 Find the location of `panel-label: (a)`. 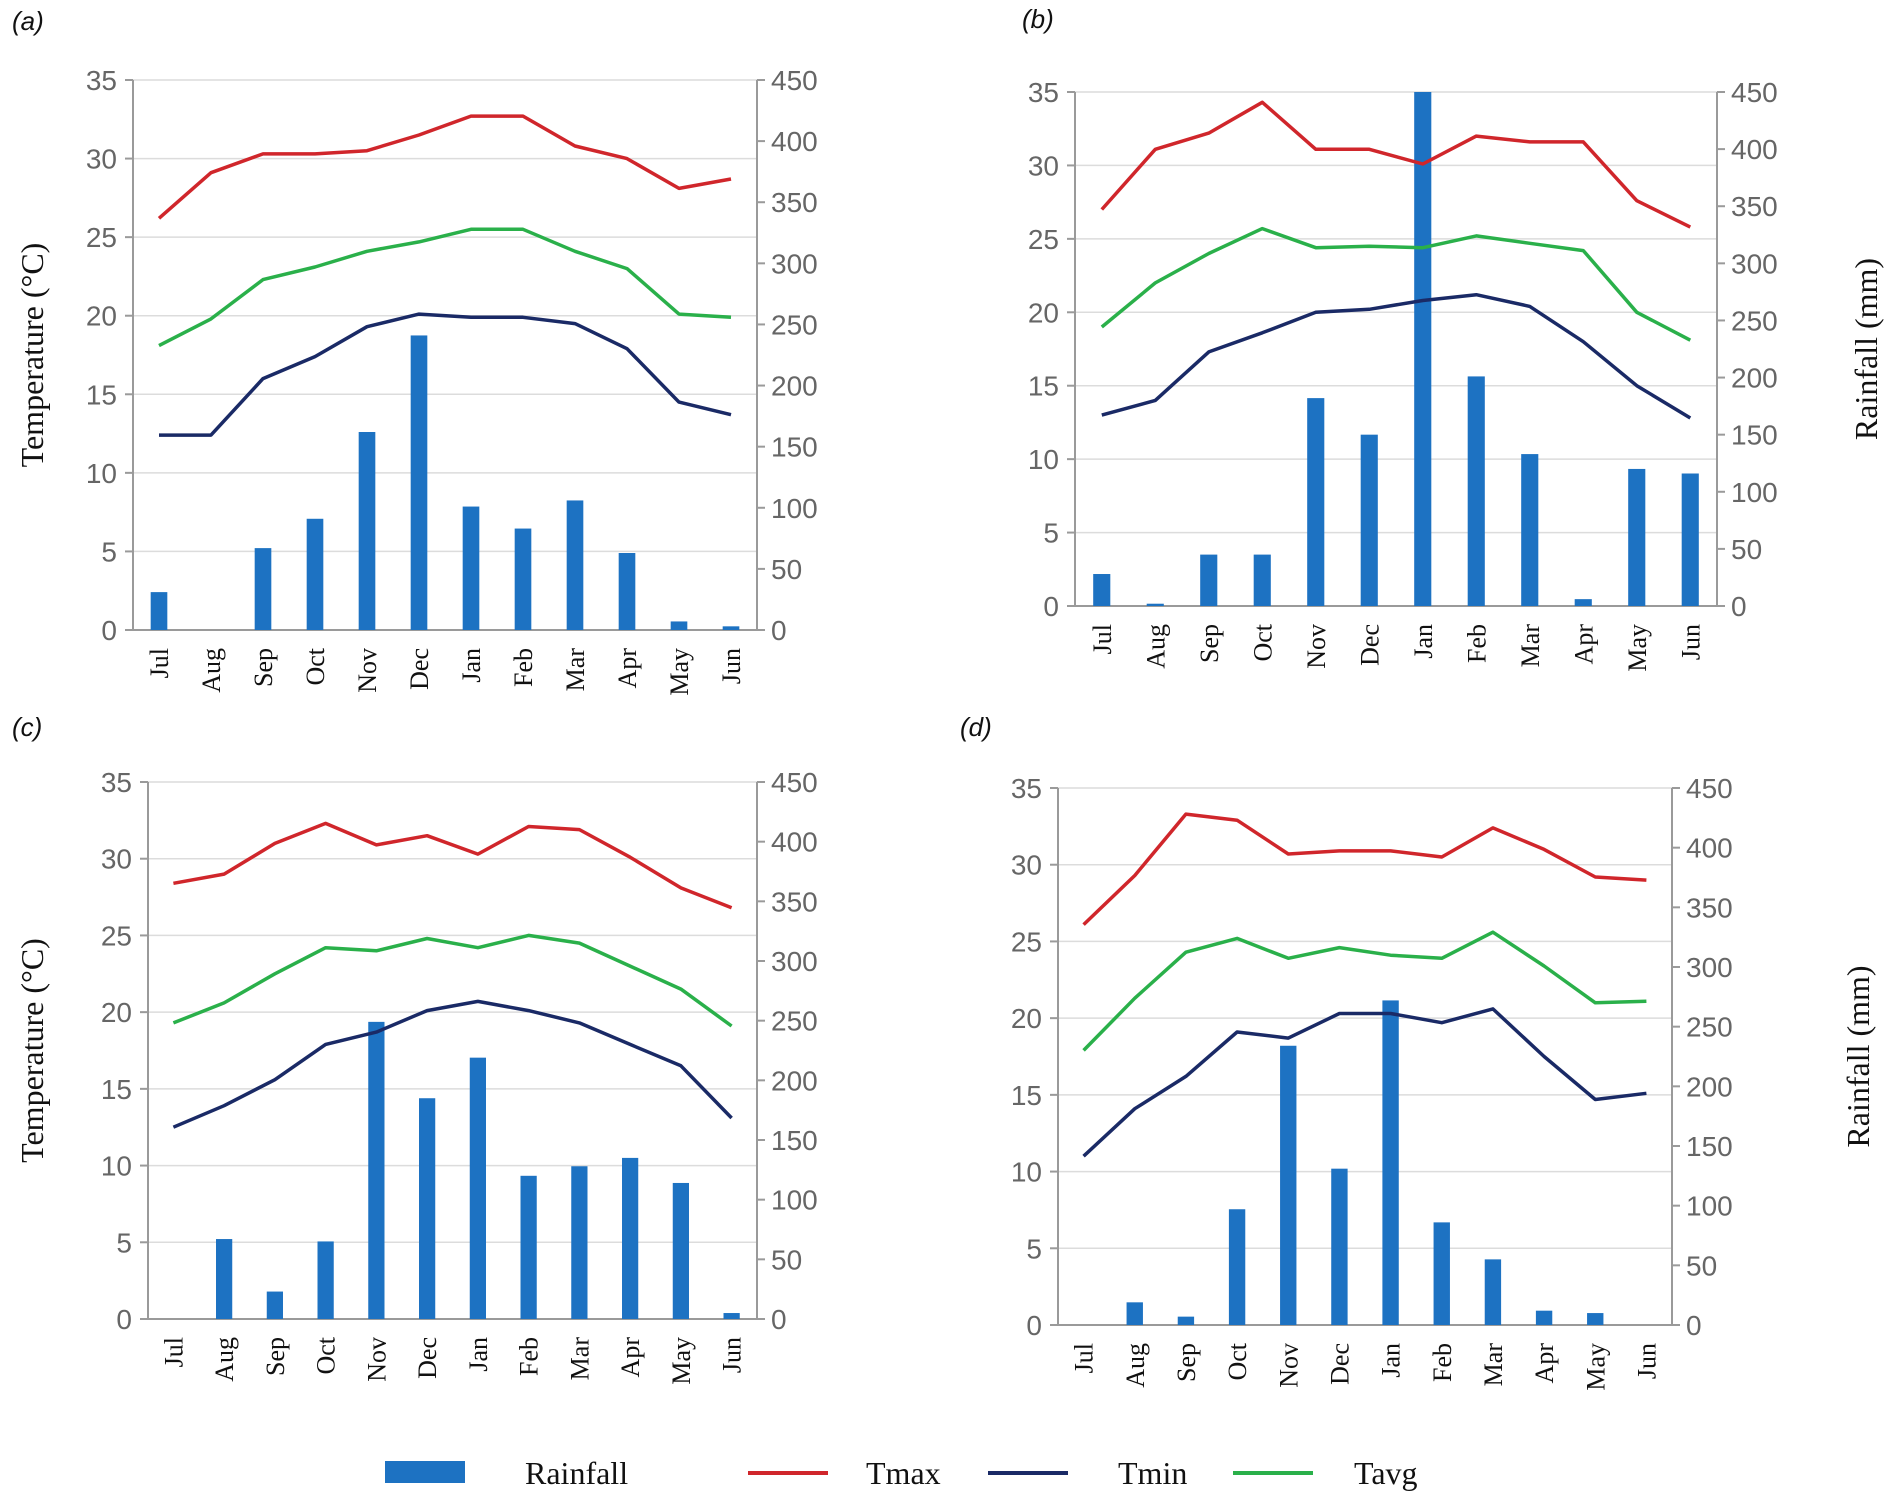

panel-label: (a) is located at coordinates (28, 21).